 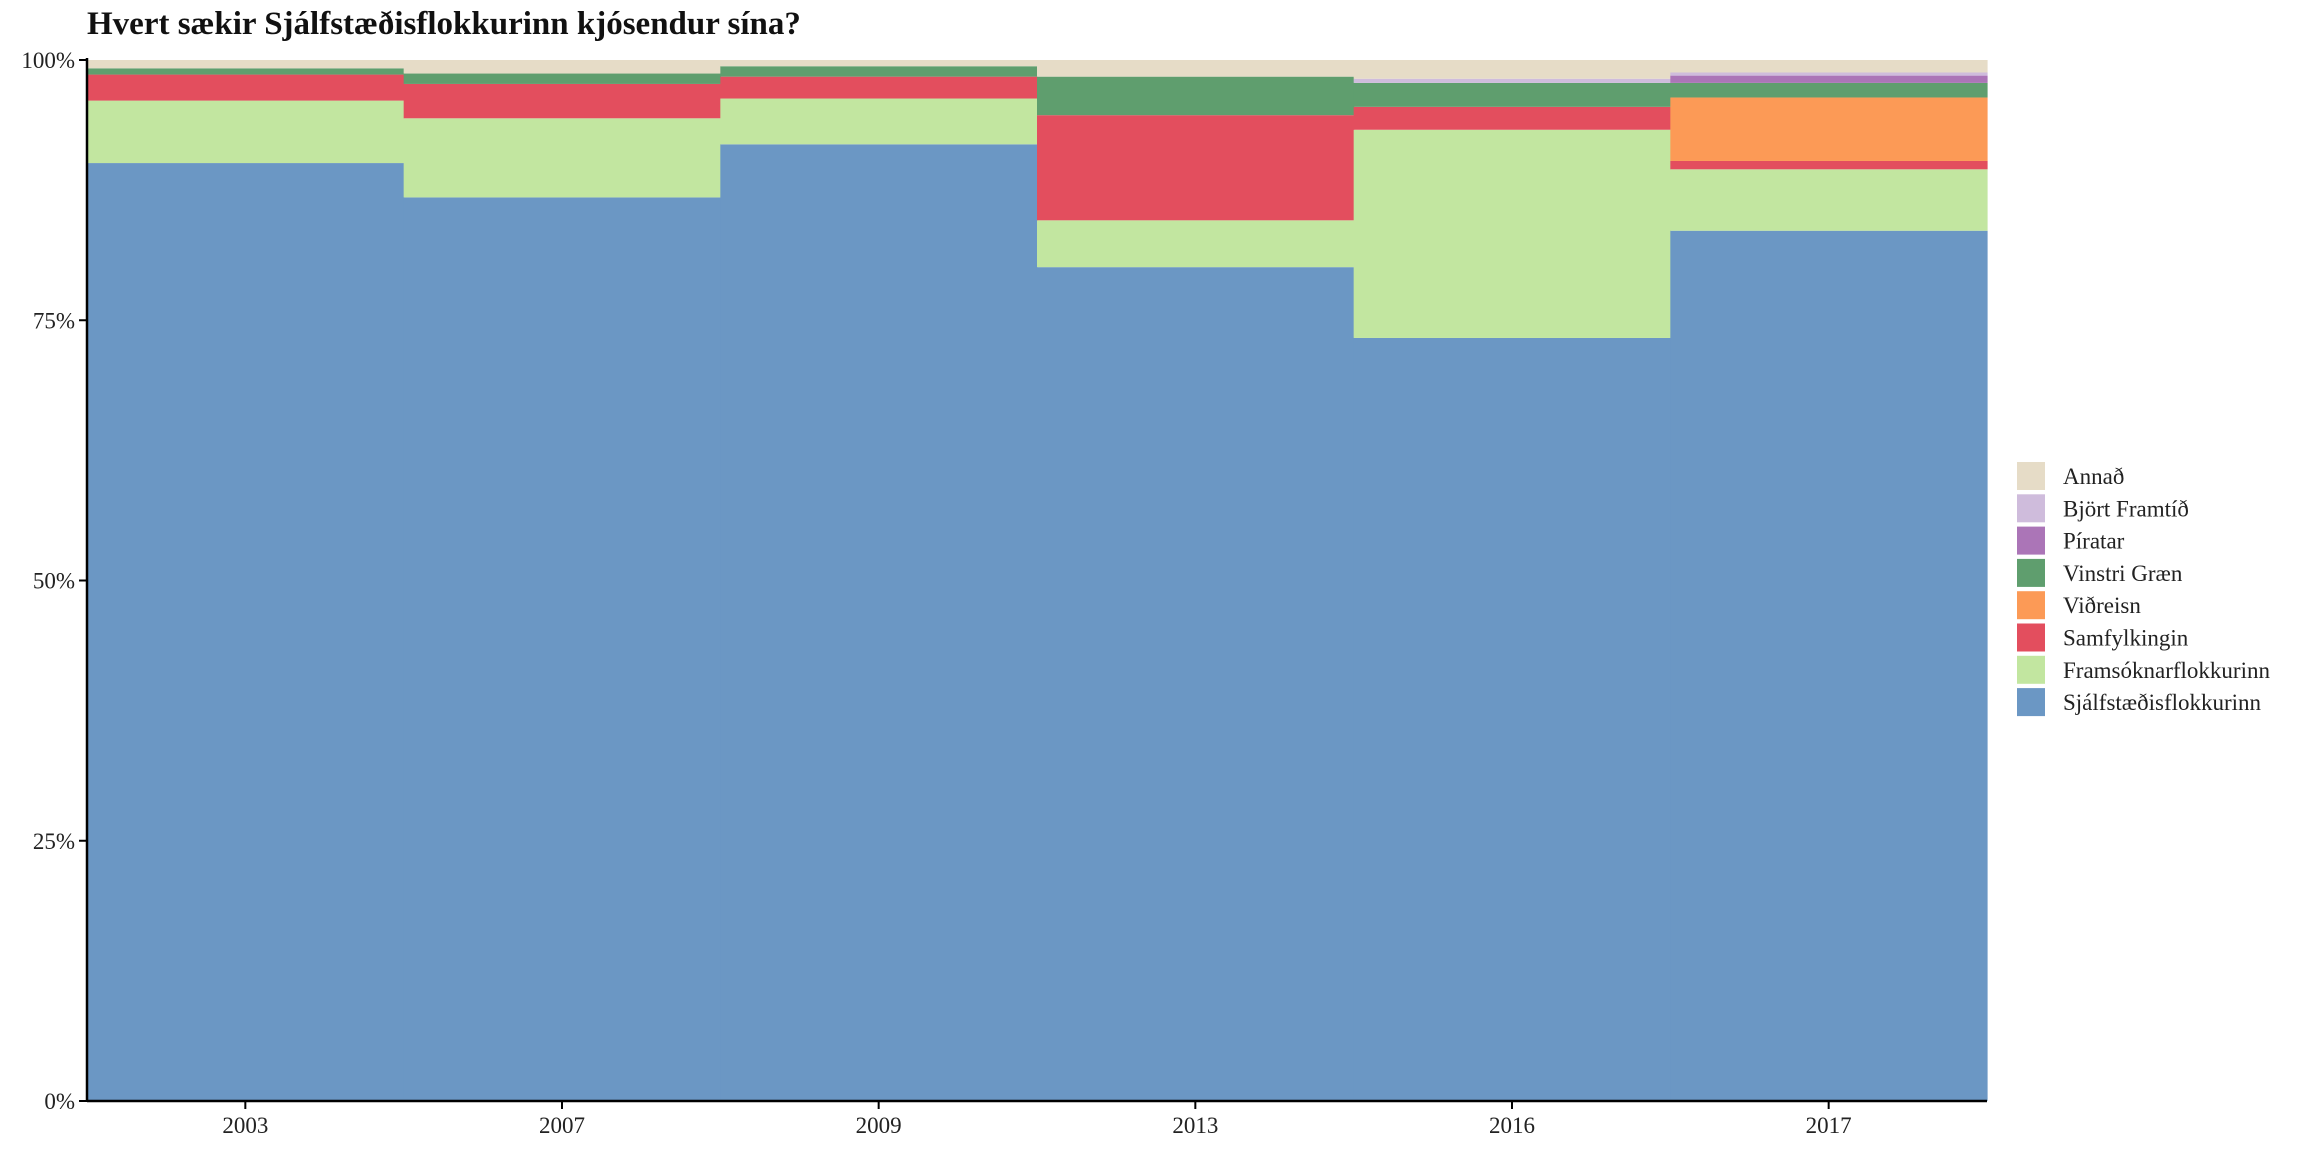 I want to click on legend-swatch-anna, so click(x=2031, y=476).